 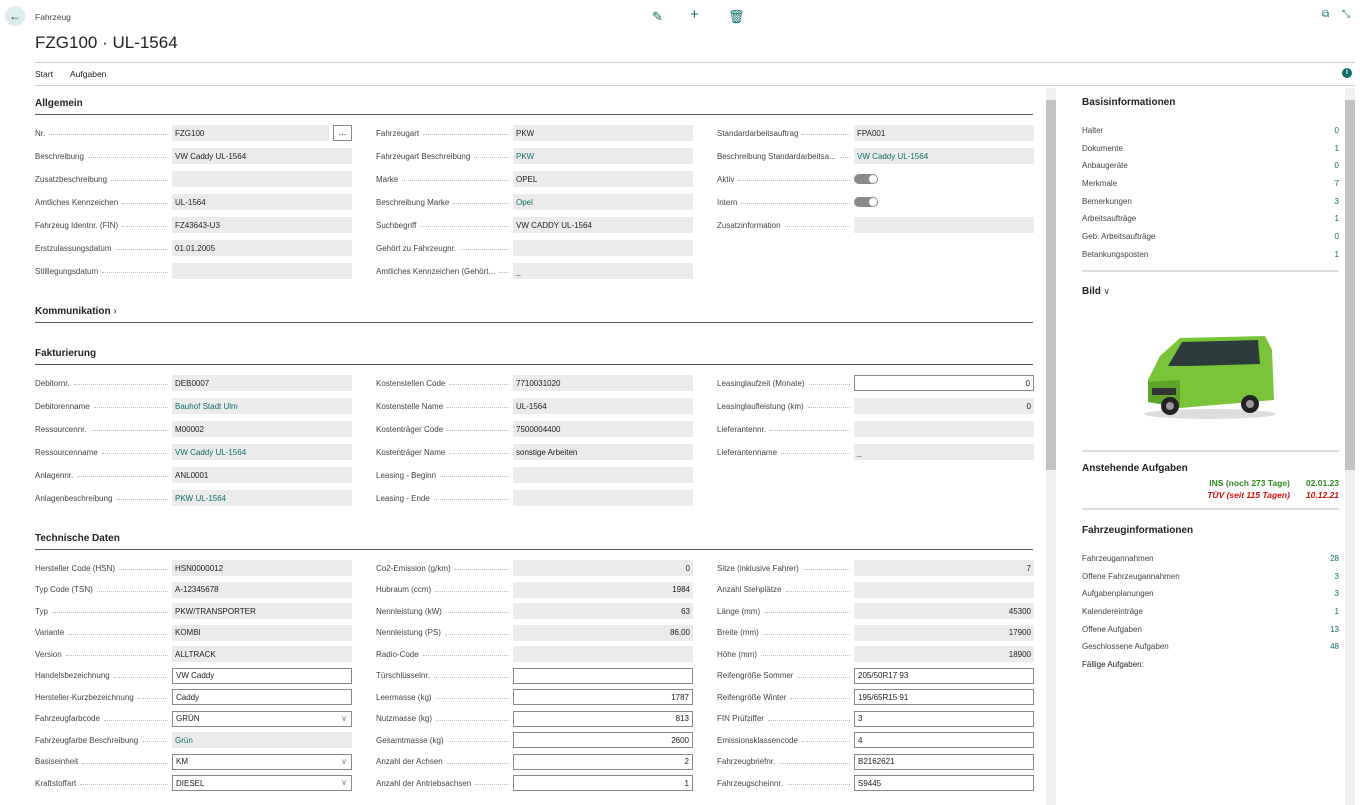 What do you see at coordinates (944, 568) in the screenshot?
I see `input-field: 7` at bounding box center [944, 568].